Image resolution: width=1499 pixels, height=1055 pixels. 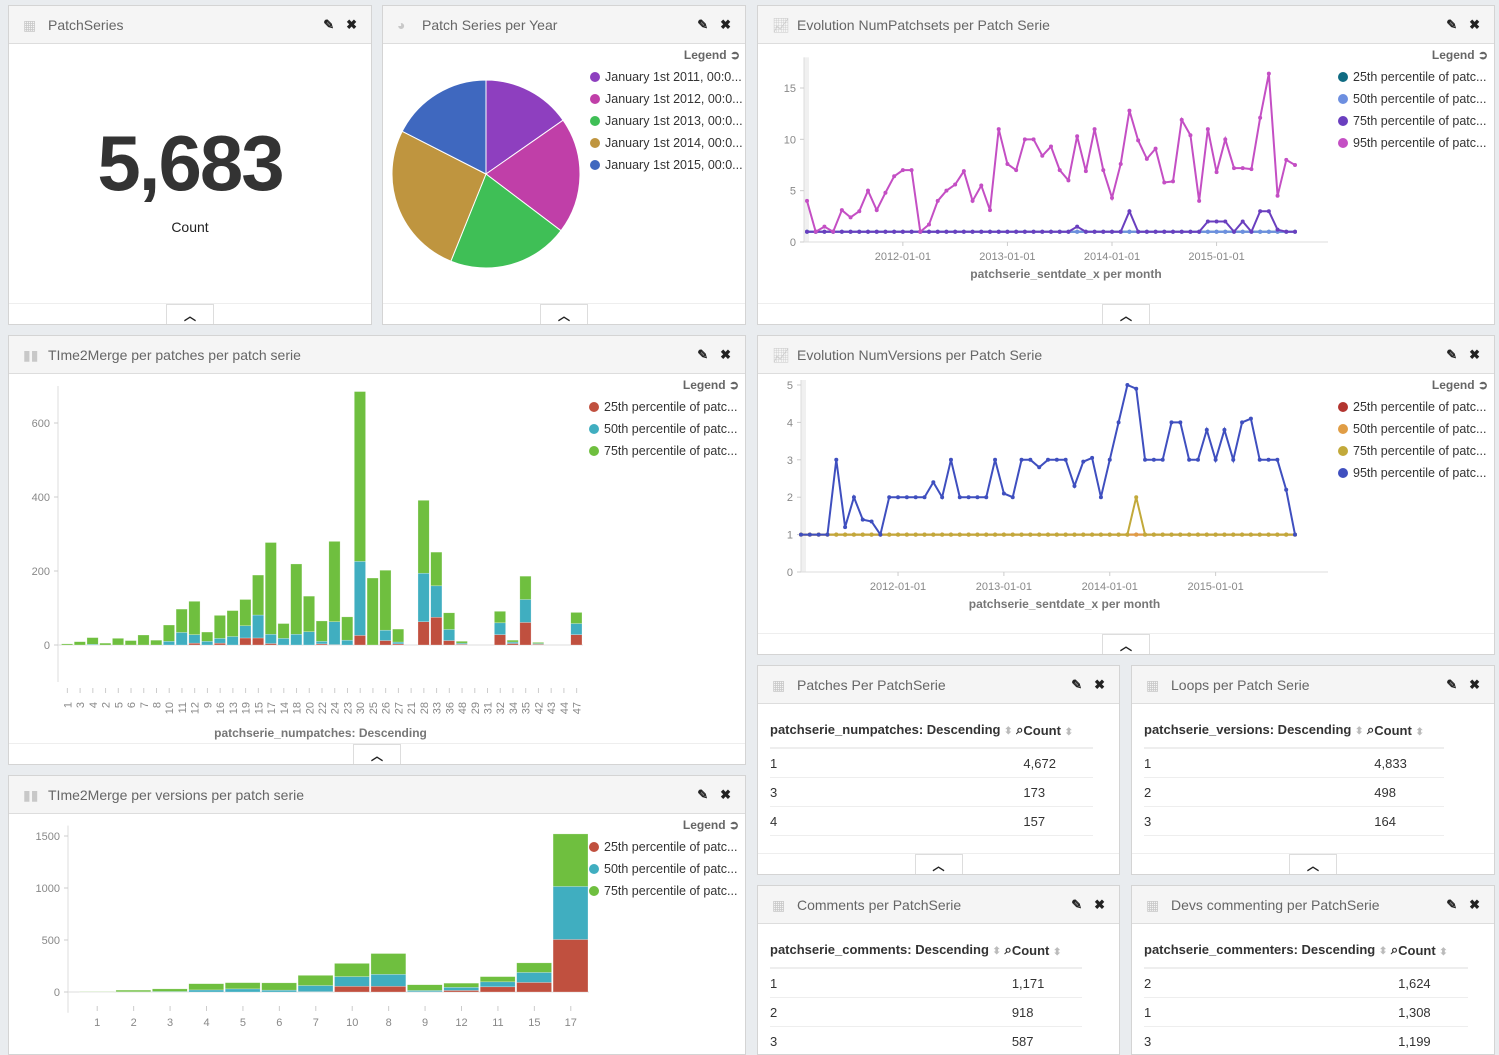 What do you see at coordinates (1453, 55) in the screenshot?
I see `legend-label: Legend` at bounding box center [1453, 55].